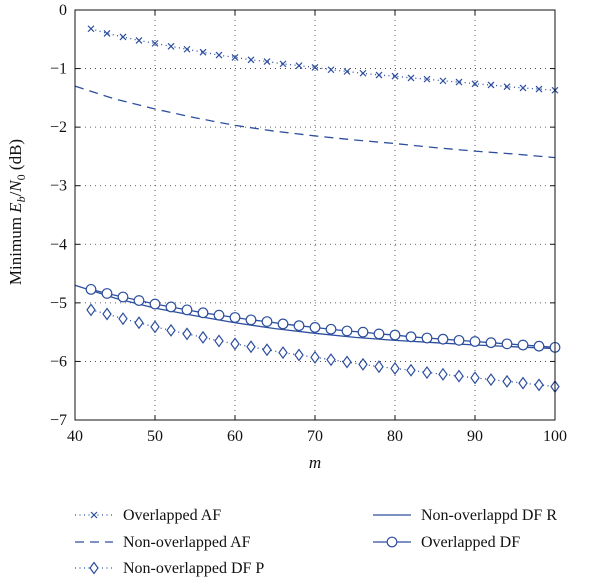 Image resolution: width=614 pixels, height=588 pixels. What do you see at coordinates (470, 542) in the screenshot?
I see `legend-label: Overlapped DF` at bounding box center [470, 542].